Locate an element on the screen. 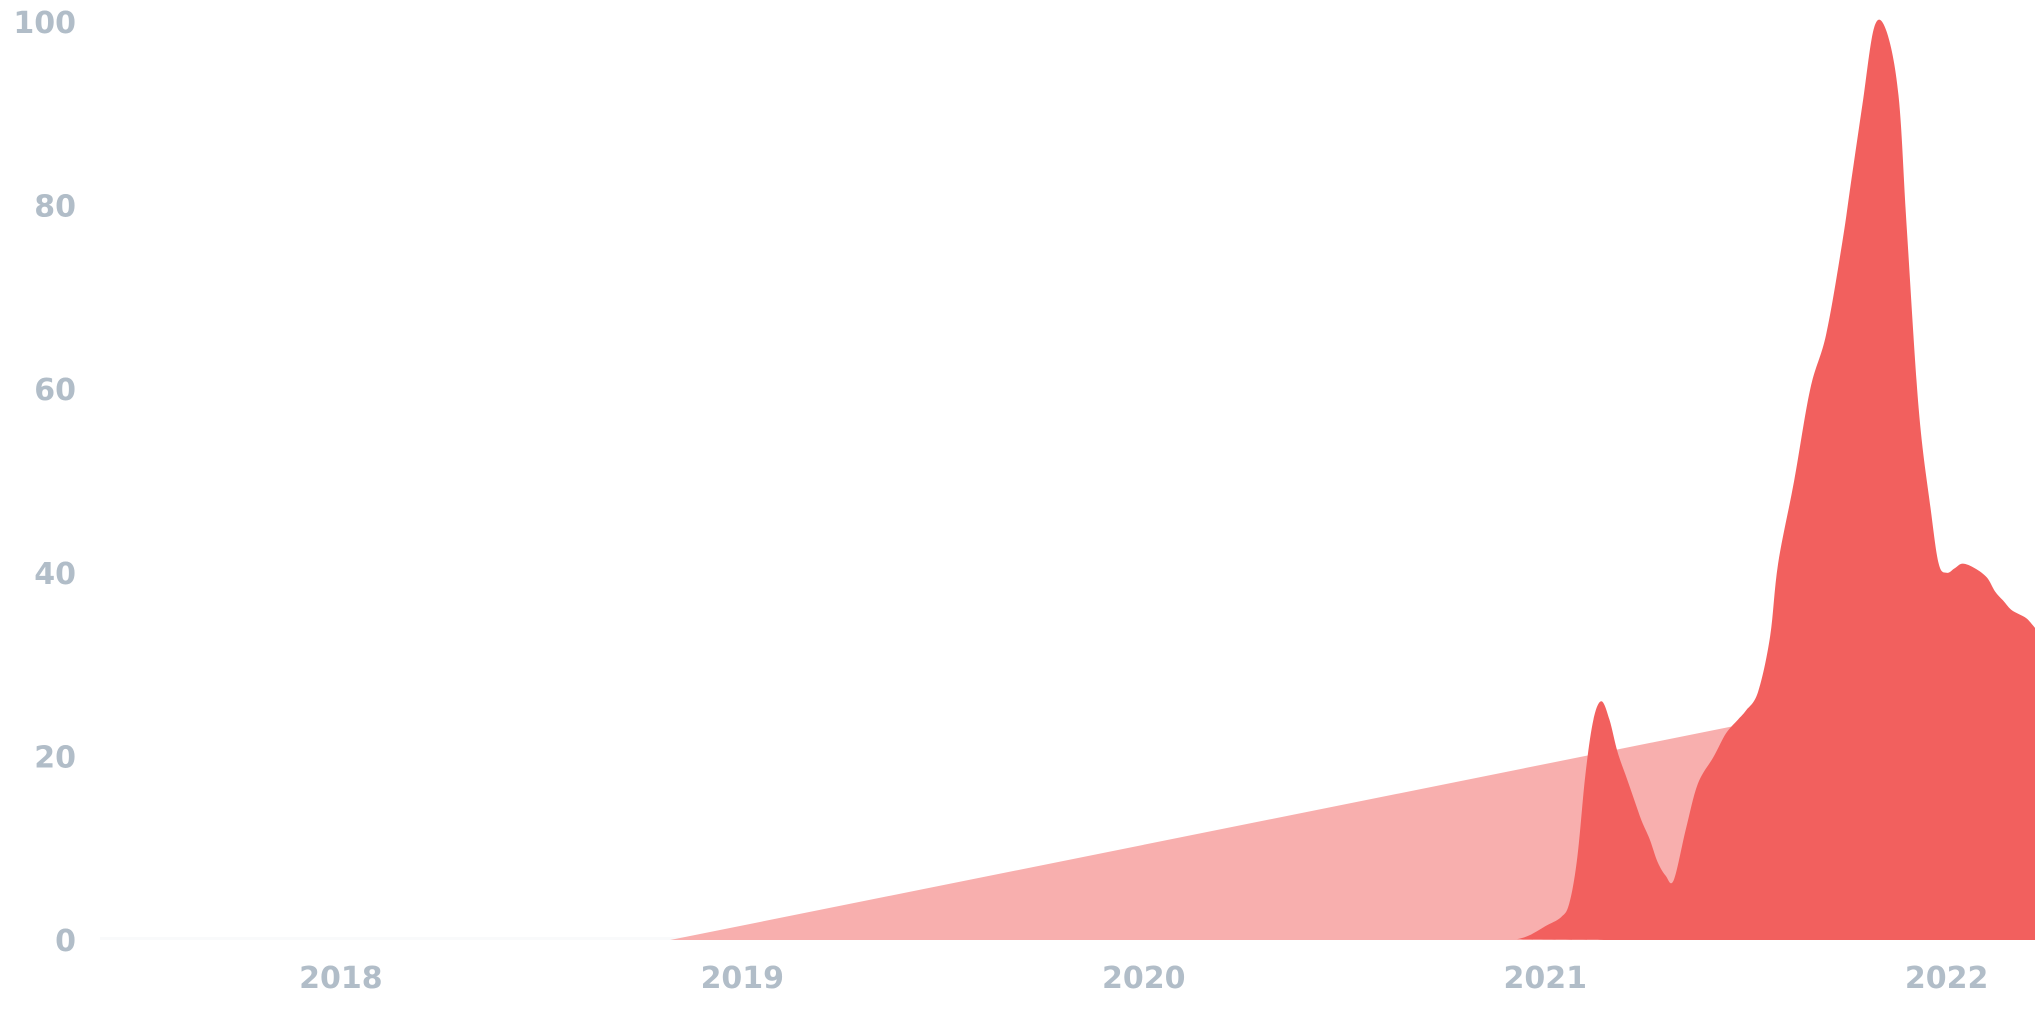 This screenshot has height=1020, width=2041. x-tick-label: 2020 is located at coordinates (1144, 978).